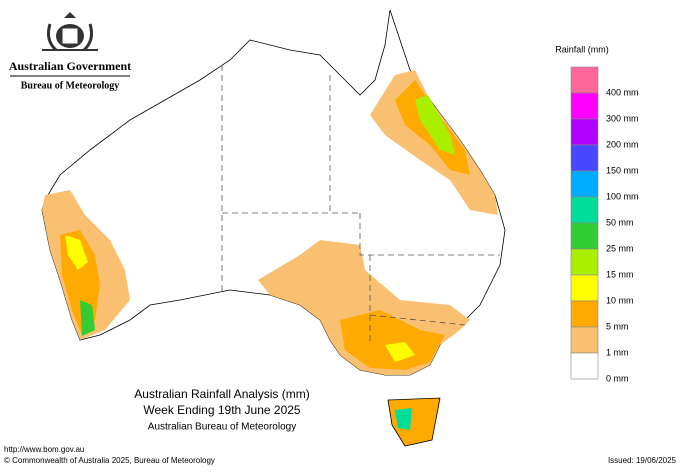 This screenshot has height=472, width=680. Describe the element at coordinates (622, 118) in the screenshot. I see `legend-label: 300 mm` at that location.